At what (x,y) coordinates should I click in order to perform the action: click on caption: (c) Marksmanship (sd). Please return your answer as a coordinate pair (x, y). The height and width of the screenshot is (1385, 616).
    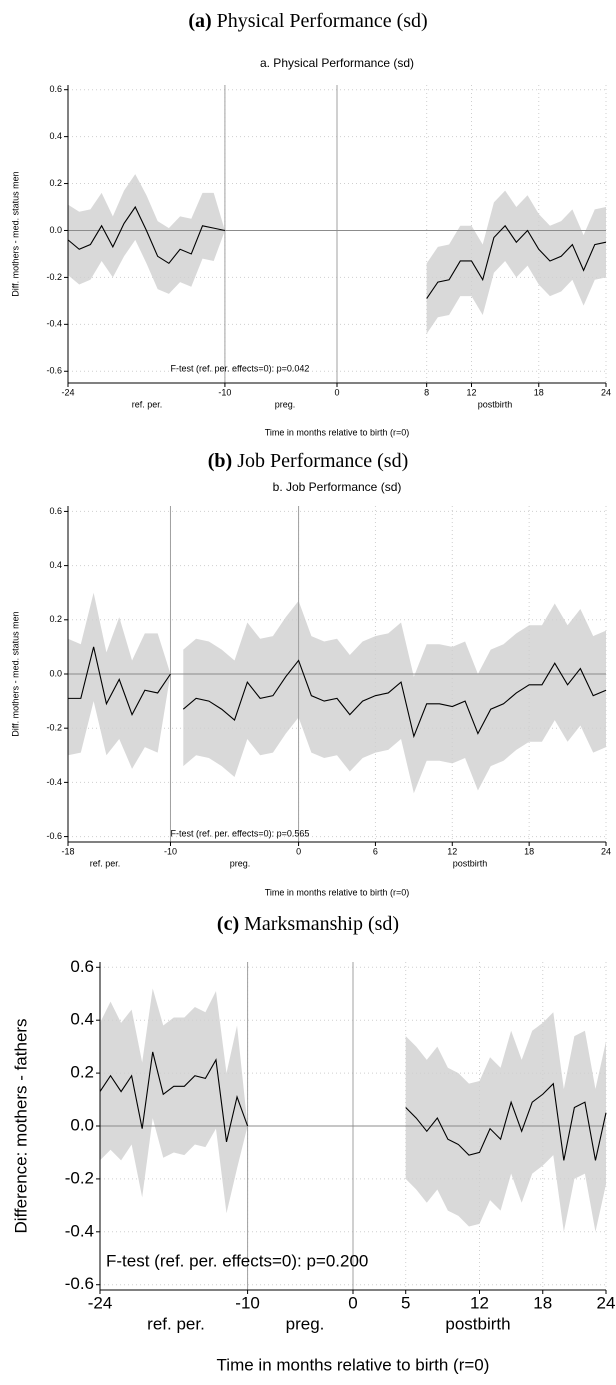
    Looking at the image, I should click on (308, 924).